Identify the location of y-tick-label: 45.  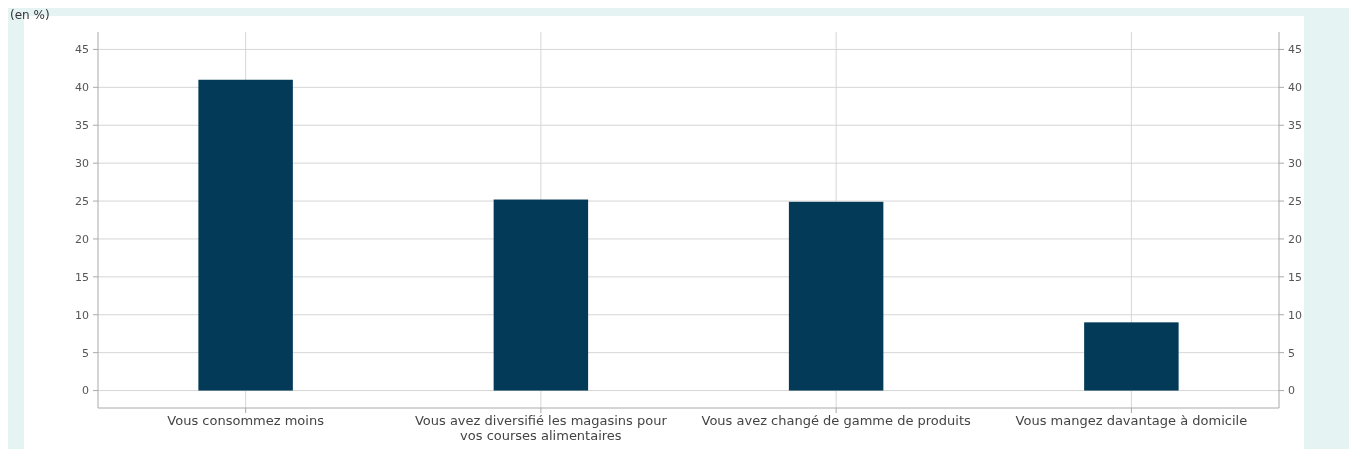
(82, 50).